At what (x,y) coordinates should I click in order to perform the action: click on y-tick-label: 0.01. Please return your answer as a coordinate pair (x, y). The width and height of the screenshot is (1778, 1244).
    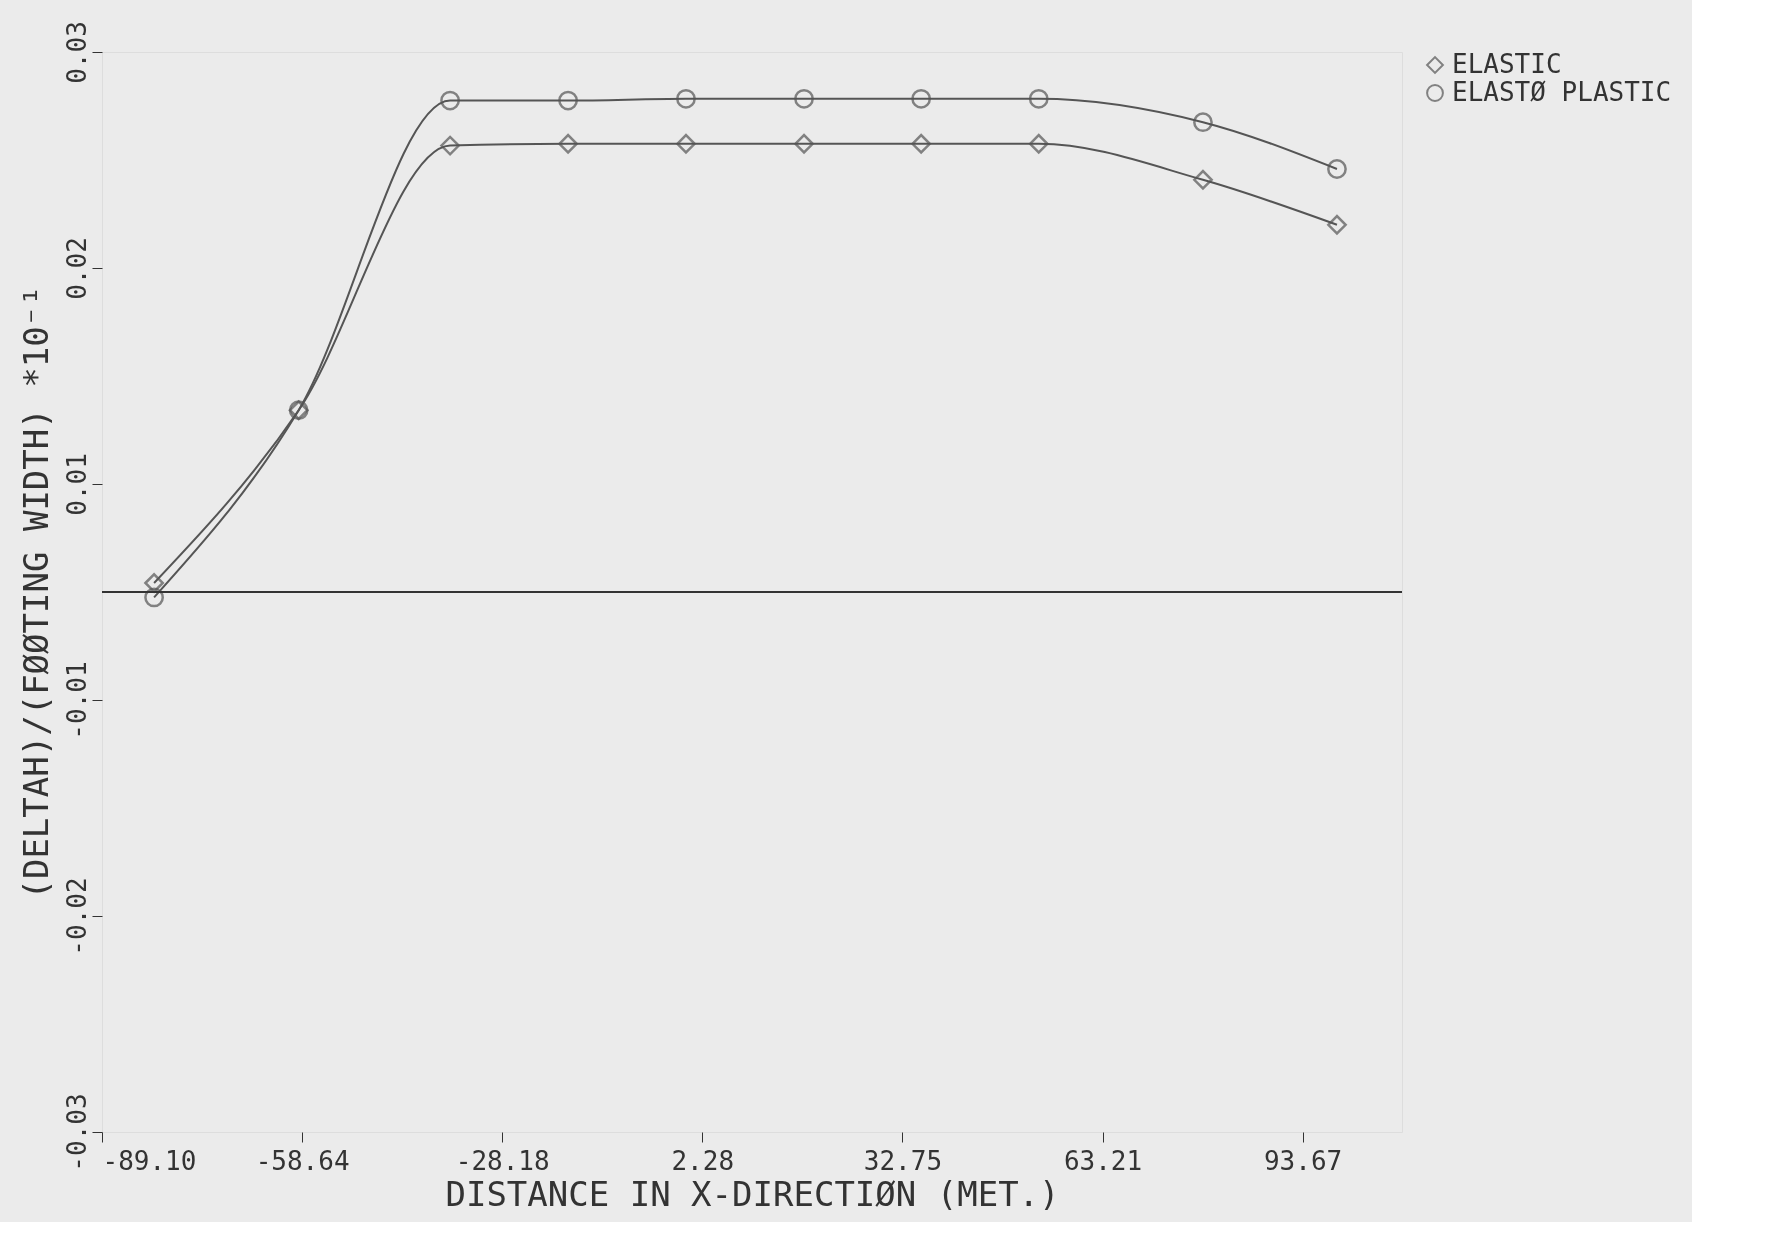
    Looking at the image, I should click on (76, 484).